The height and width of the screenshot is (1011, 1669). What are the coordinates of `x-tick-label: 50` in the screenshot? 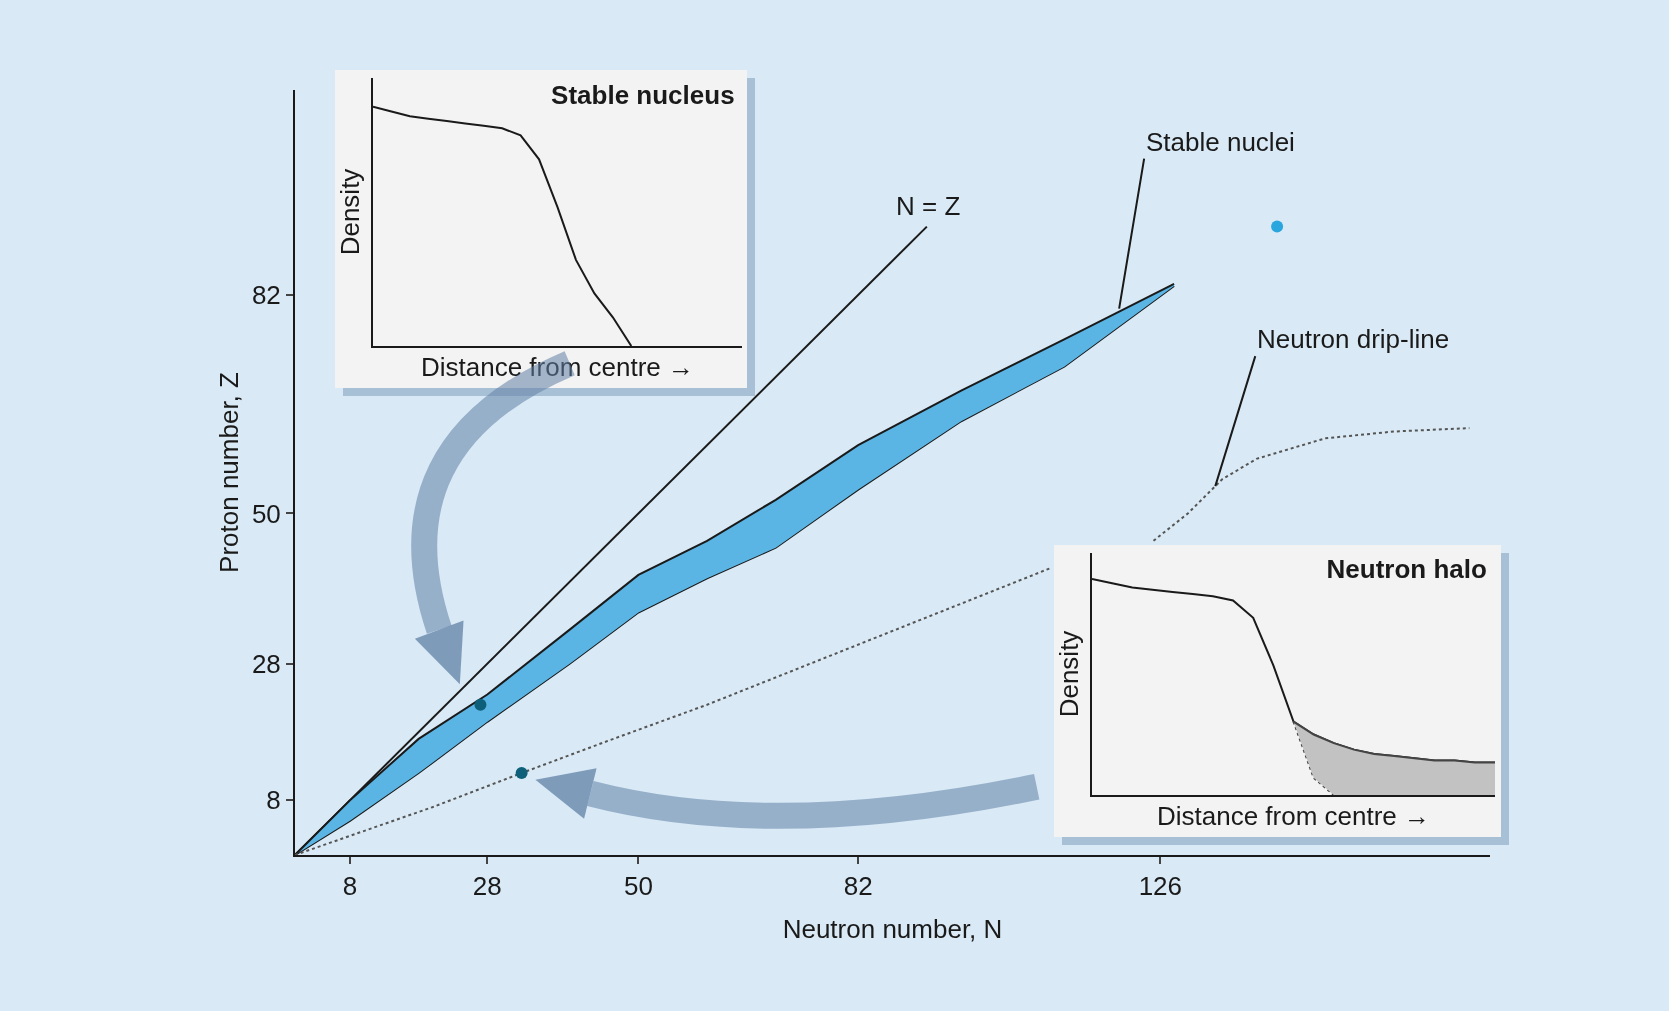 It's located at (638, 886).